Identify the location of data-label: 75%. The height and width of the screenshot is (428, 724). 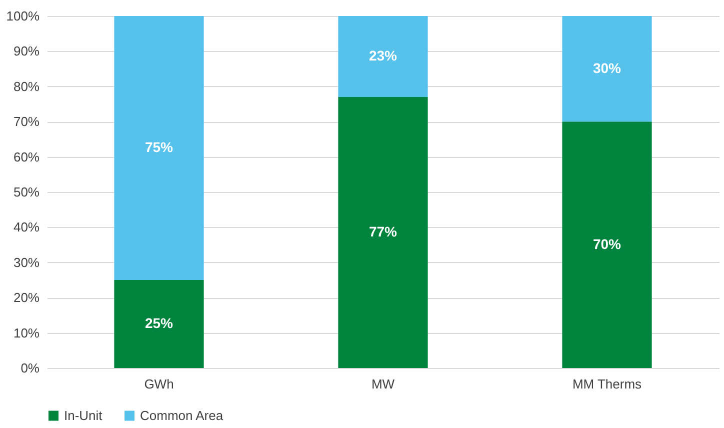
(159, 147).